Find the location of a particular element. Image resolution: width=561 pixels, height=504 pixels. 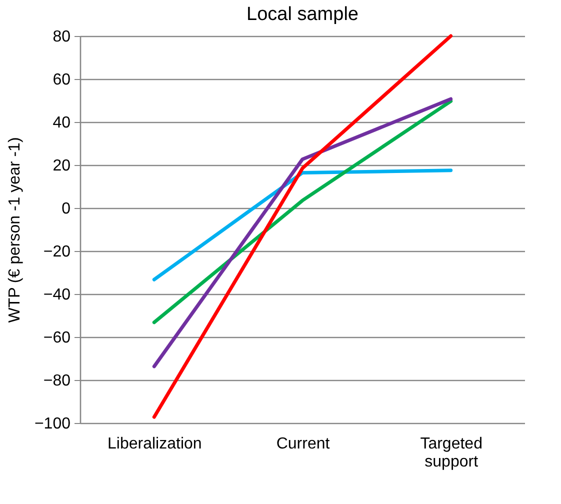

y-tick-label: −80 is located at coordinates (57, 381).